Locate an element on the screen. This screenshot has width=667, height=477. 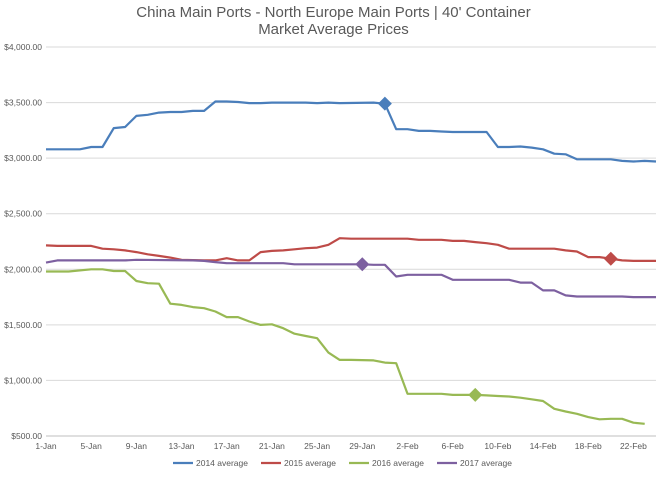
legend-item: 2014 average is located at coordinates (210, 463).